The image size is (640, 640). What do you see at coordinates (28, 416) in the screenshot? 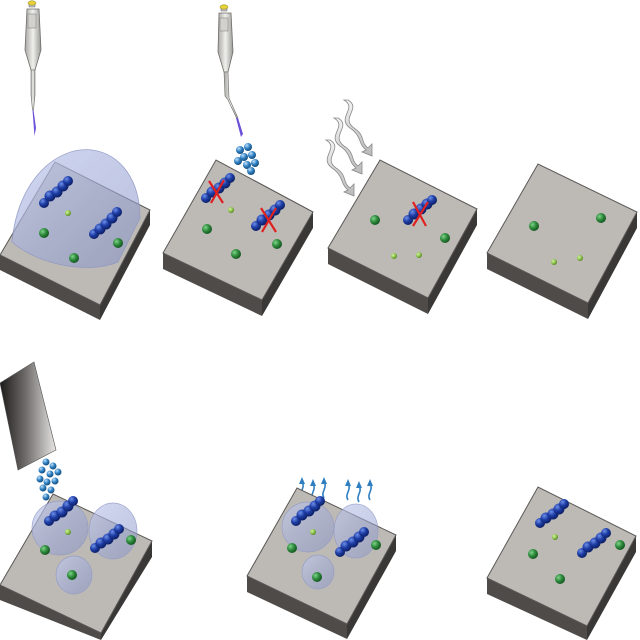
I see `spray-nozzle-icon` at bounding box center [28, 416].